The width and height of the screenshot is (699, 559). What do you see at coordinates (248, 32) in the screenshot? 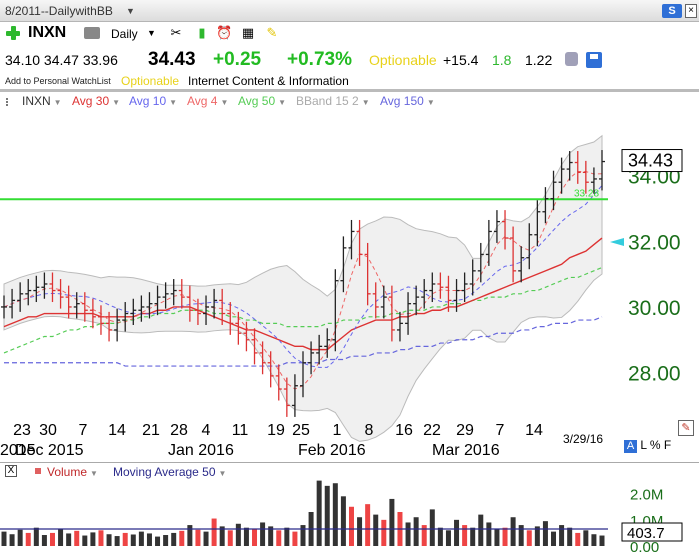
I see `calculator-icon: ▦` at bounding box center [248, 32].